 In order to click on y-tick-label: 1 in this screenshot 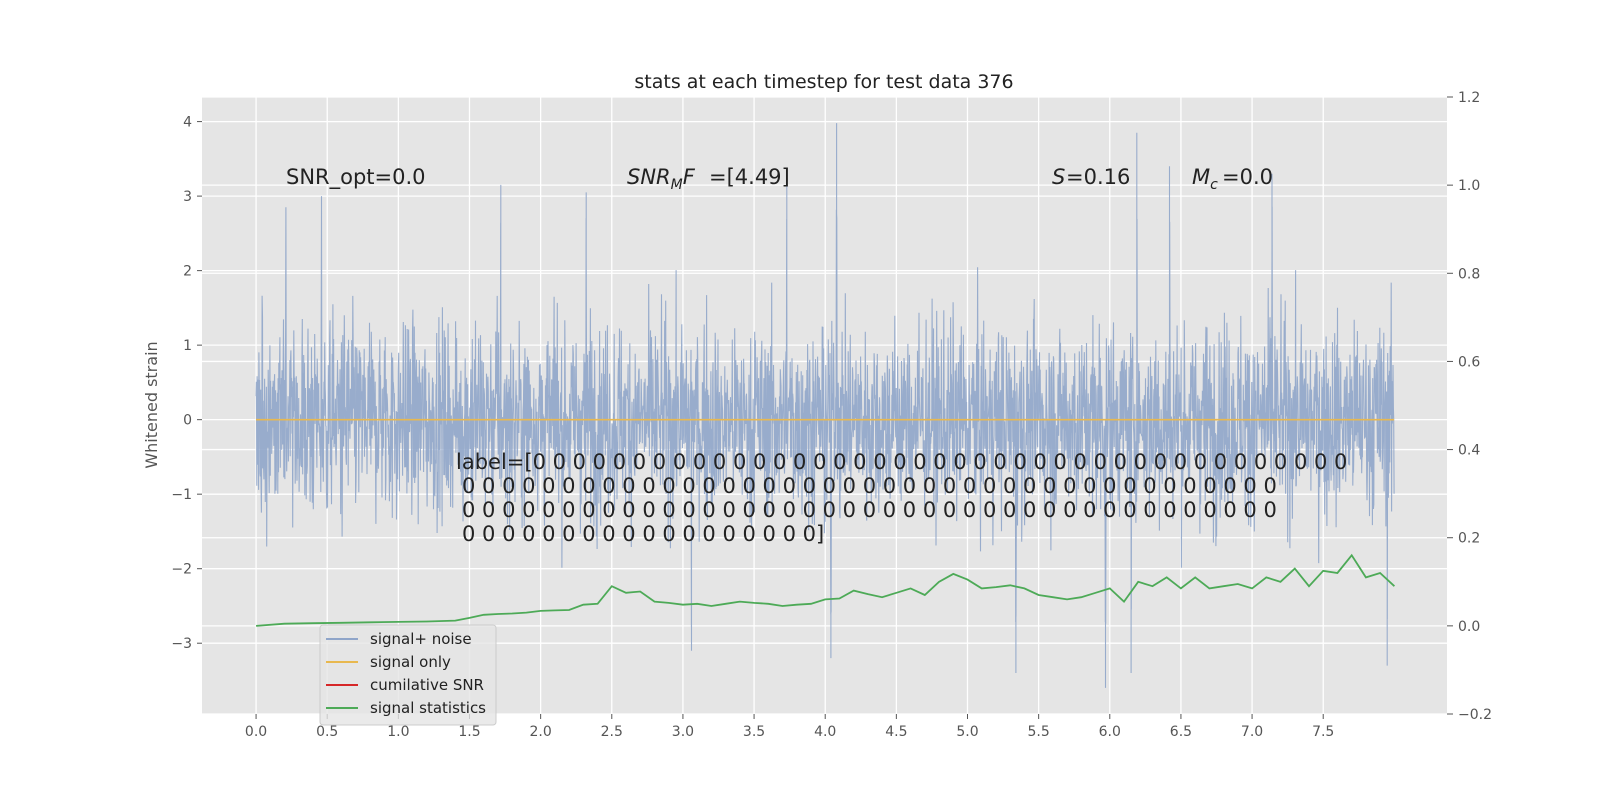, I will do `click(187, 346)`.